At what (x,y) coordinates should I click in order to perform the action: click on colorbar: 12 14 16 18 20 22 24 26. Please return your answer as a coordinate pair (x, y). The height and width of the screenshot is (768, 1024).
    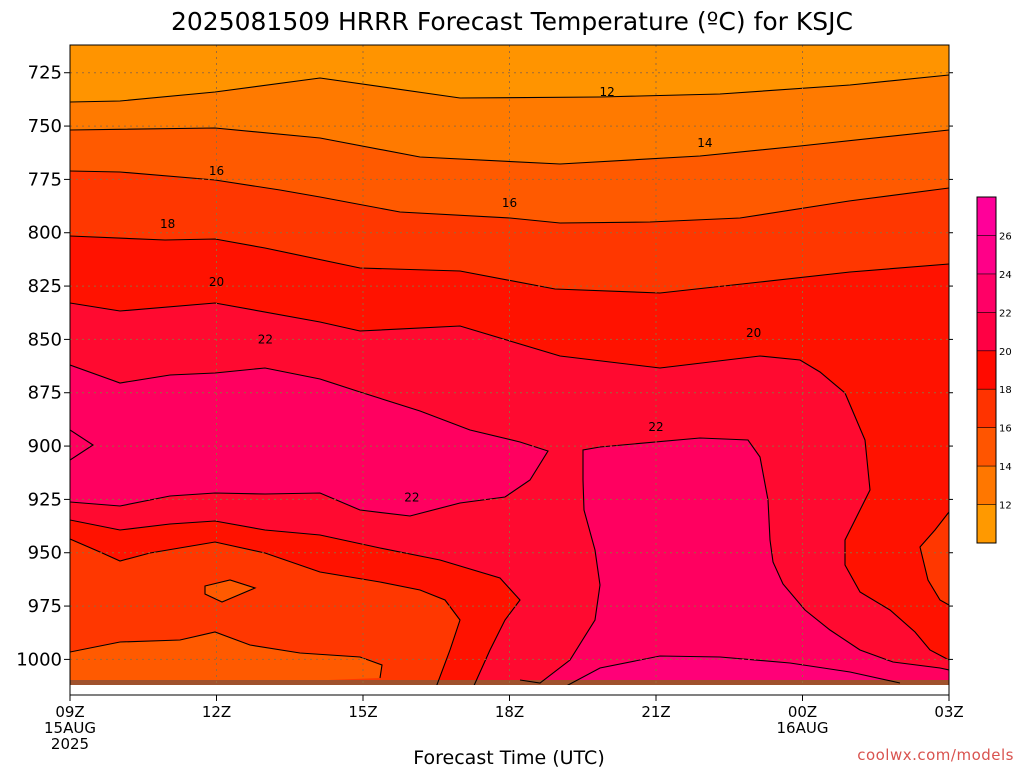
    Looking at the image, I should click on (994, 370).